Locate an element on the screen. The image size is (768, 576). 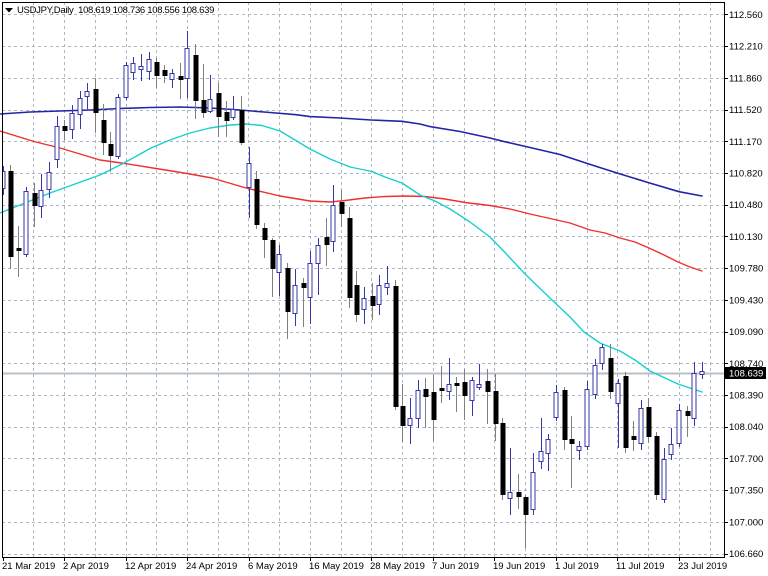
svg-text: 109.780 is located at coordinates (746, 269).